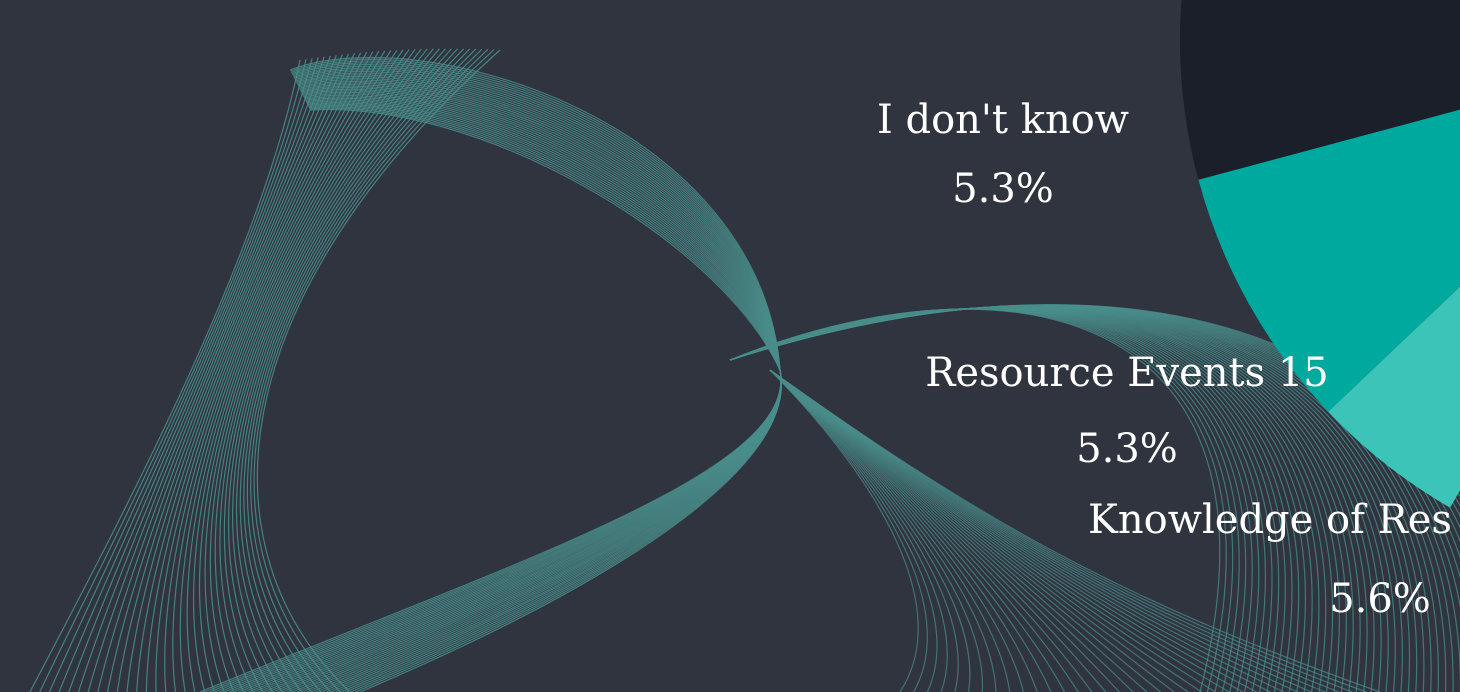 This screenshot has height=692, width=1460. I want to click on slice-label-i-dont-know: I don't know 5.3%, so click(1003, 154).